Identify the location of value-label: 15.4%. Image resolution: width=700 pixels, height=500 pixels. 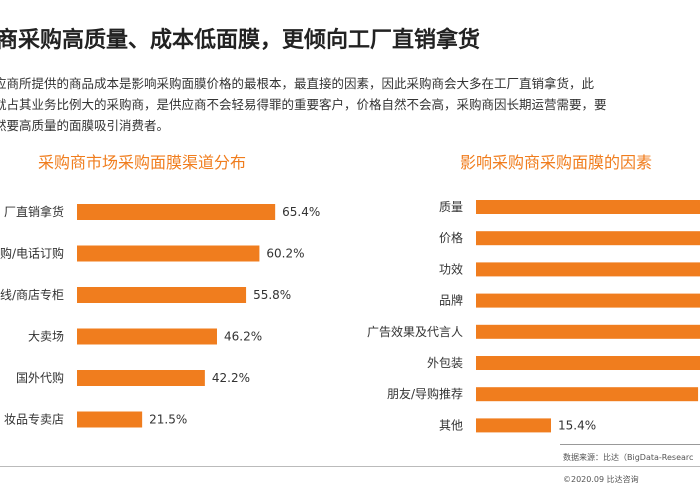
(577, 425).